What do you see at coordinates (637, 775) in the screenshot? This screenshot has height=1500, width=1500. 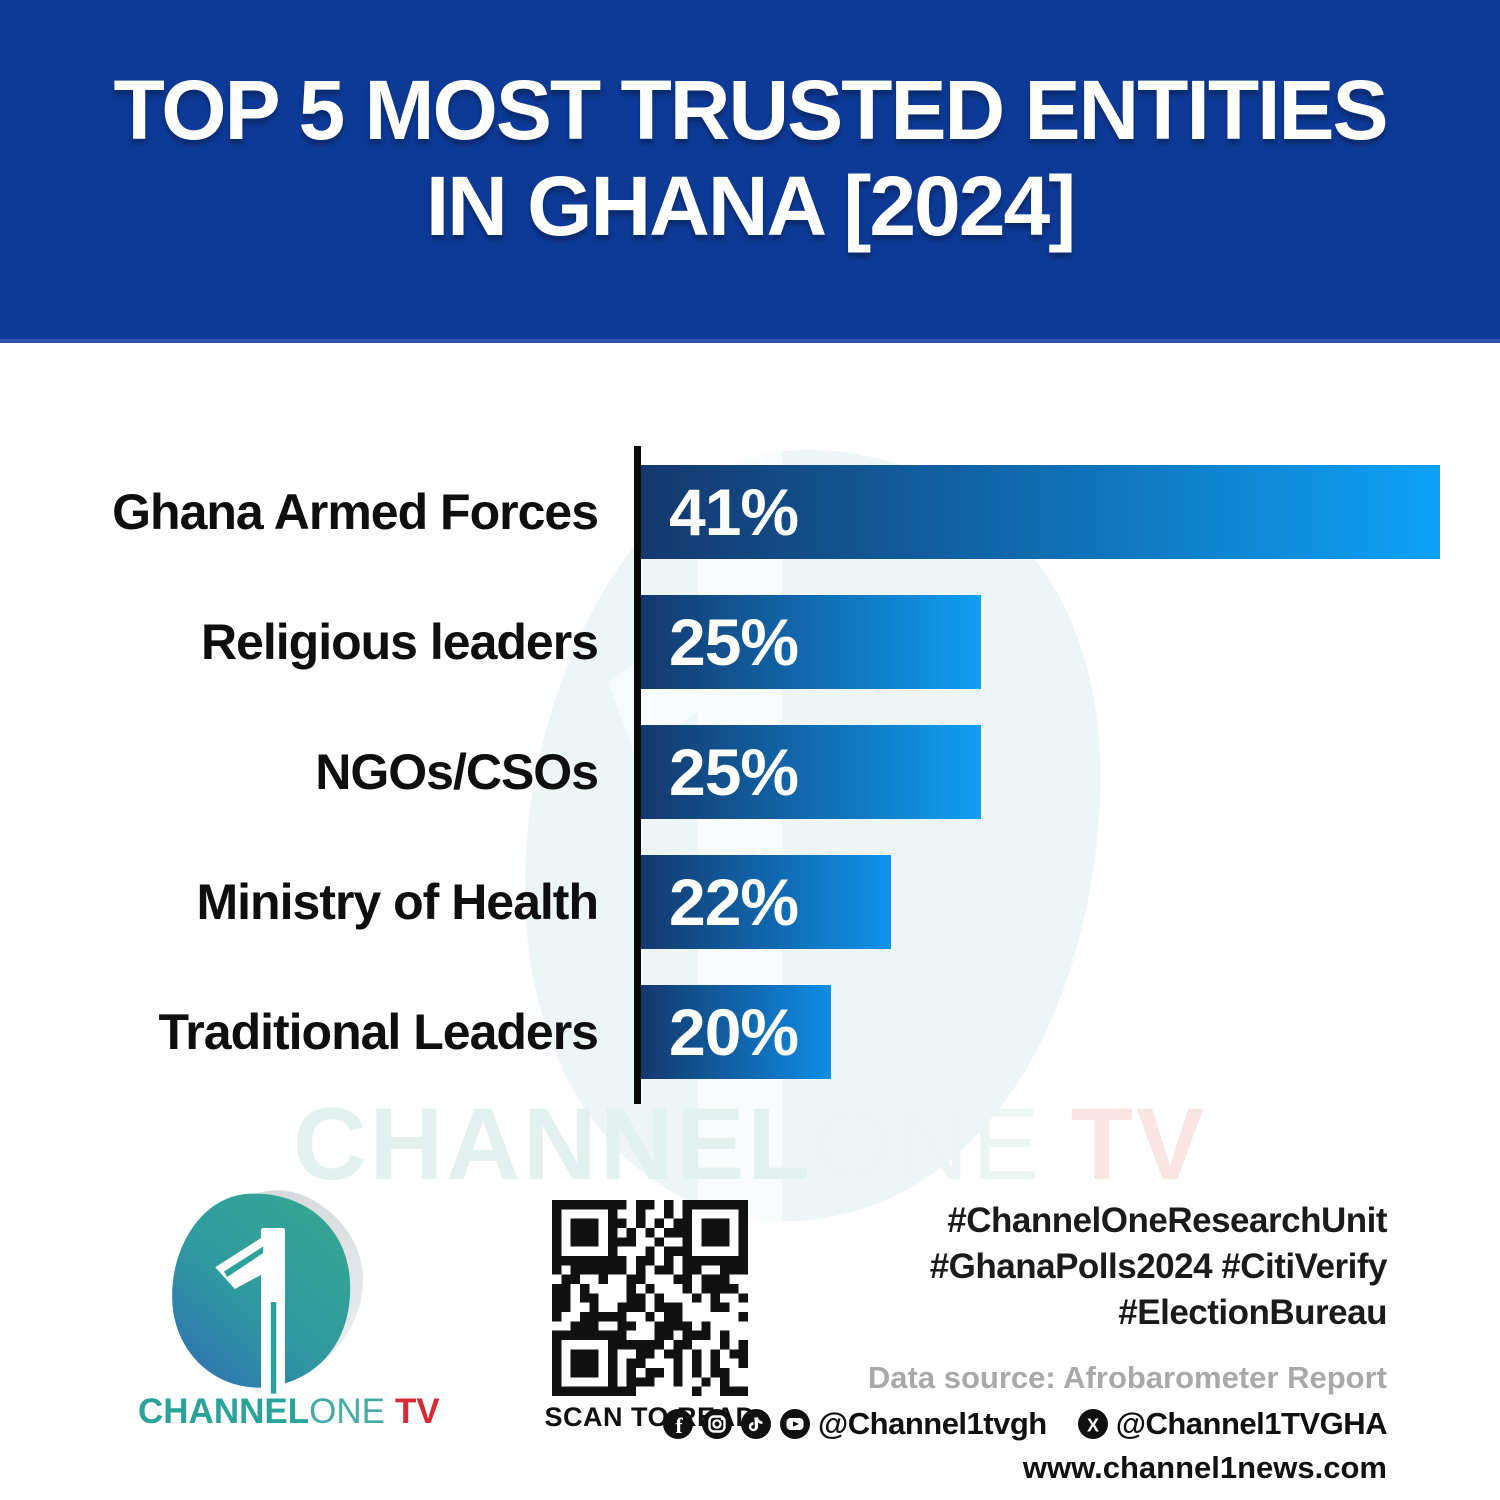 I see `chart-axis-line` at bounding box center [637, 775].